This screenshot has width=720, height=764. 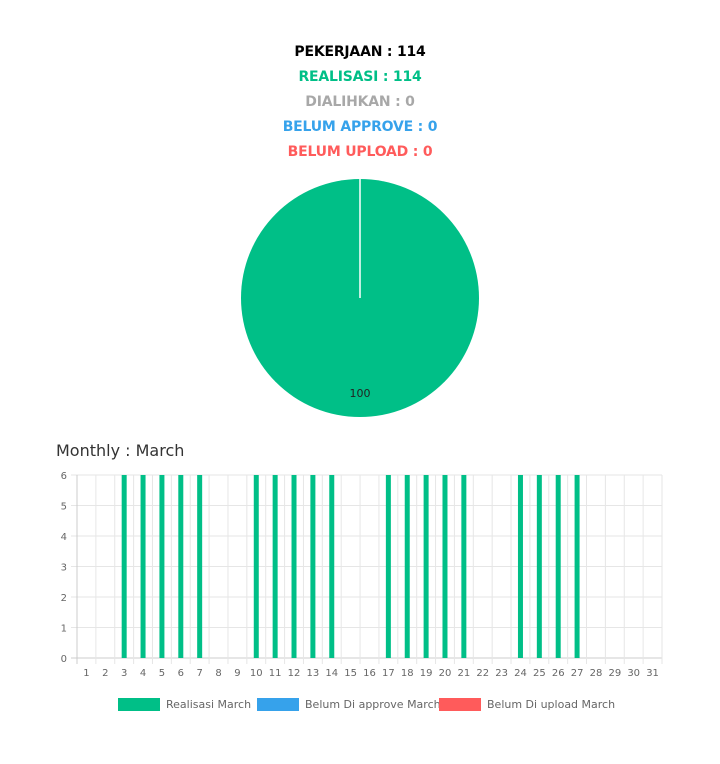 I want to click on legend-item: Realisasi March, so click(x=184, y=704).